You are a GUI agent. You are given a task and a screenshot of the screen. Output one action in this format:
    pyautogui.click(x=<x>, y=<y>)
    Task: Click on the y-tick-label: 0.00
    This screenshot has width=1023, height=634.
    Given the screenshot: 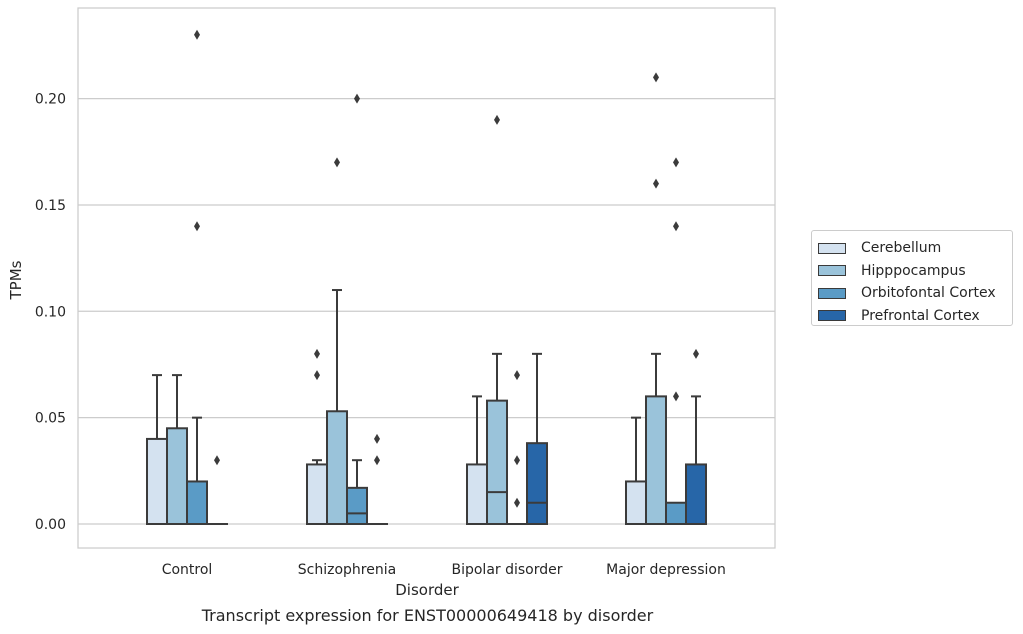 What is the action you would take?
    pyautogui.click(x=50, y=525)
    